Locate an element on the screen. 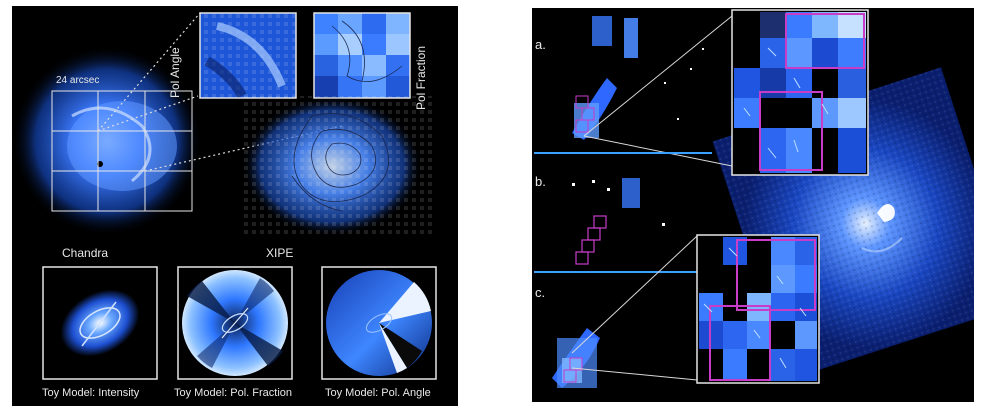 The image size is (983, 413). chandra-label: Chandra is located at coordinates (85, 253).